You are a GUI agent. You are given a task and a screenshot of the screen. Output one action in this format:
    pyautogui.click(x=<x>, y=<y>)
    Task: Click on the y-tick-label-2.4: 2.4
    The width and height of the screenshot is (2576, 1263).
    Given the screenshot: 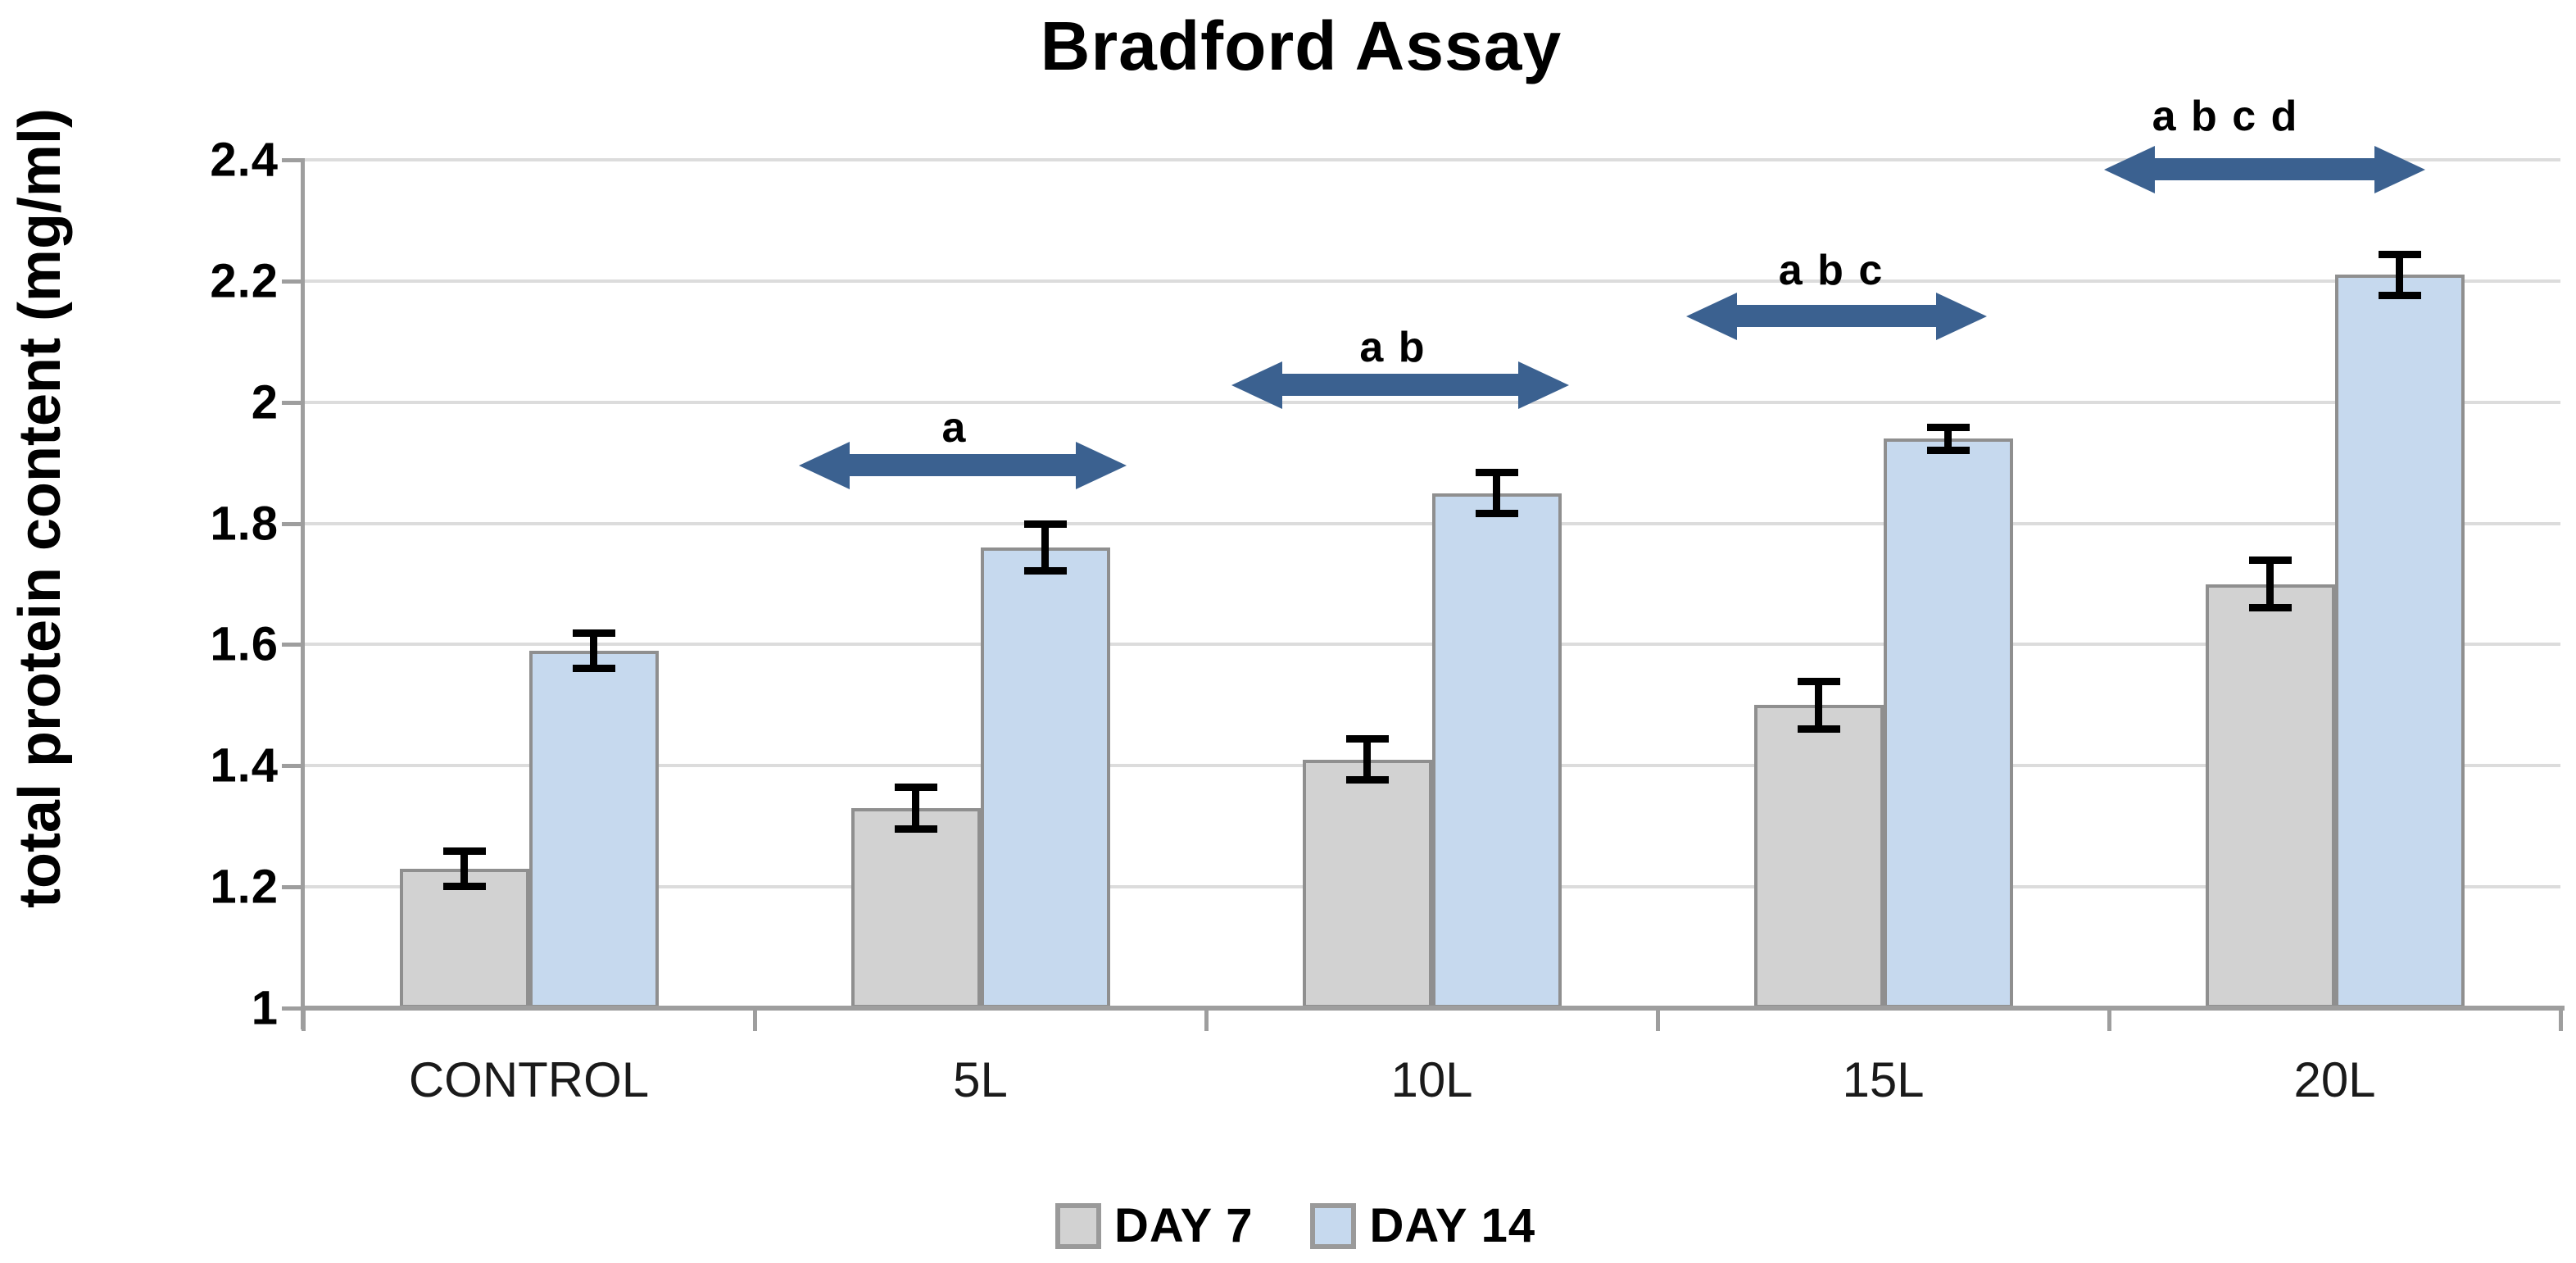 What is the action you would take?
    pyautogui.click(x=244, y=160)
    